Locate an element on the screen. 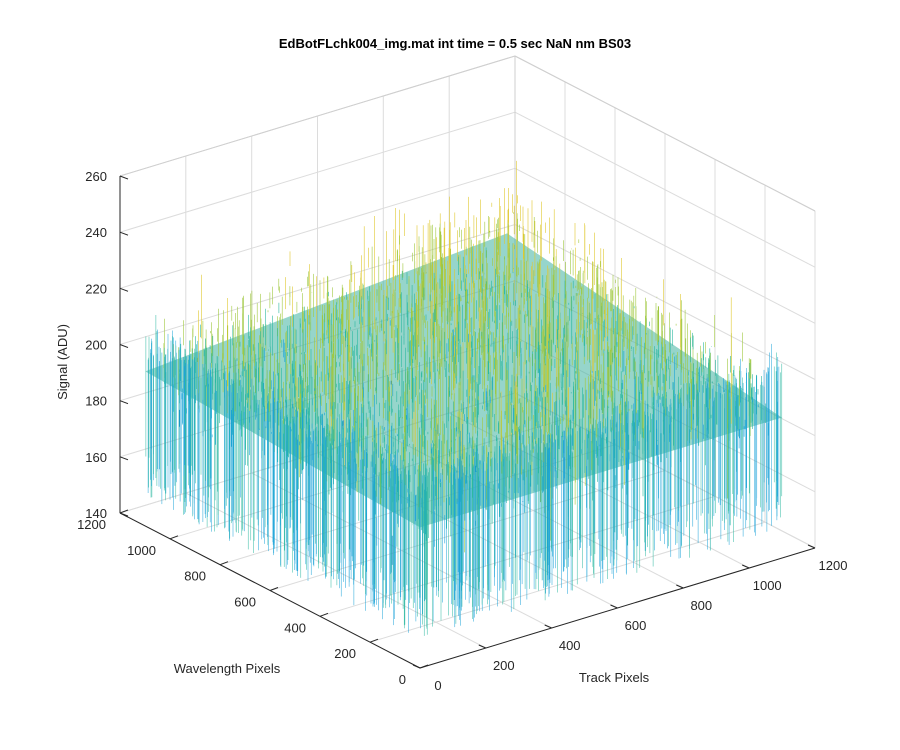 The width and height of the screenshot is (900, 750). y-tick-label: 400 is located at coordinates (295, 627).